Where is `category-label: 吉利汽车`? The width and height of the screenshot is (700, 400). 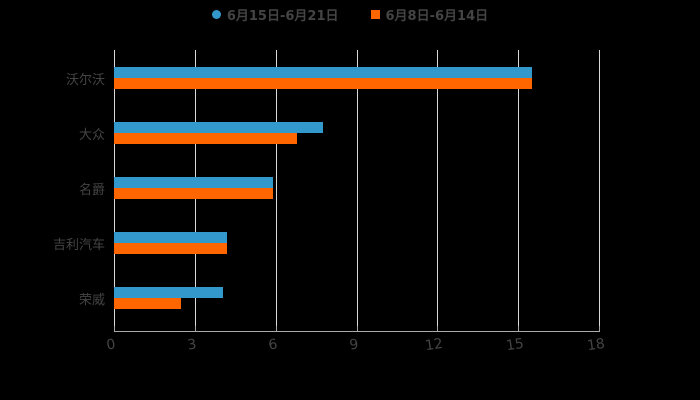 category-label: 吉利汽车 is located at coordinates (78, 245).